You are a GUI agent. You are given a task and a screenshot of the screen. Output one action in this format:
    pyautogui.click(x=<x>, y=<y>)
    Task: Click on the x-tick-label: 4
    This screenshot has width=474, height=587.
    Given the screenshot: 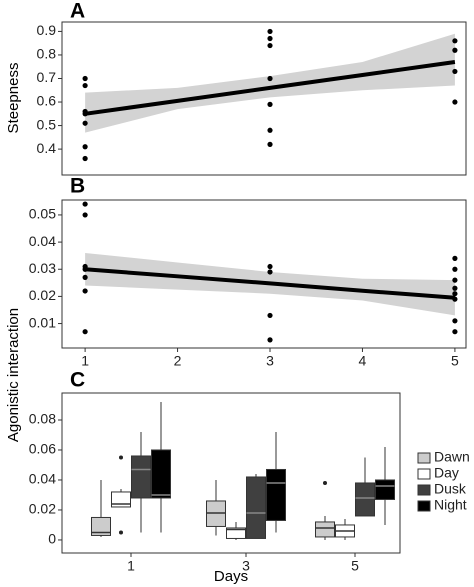 What is the action you would take?
    pyautogui.click(x=363, y=361)
    